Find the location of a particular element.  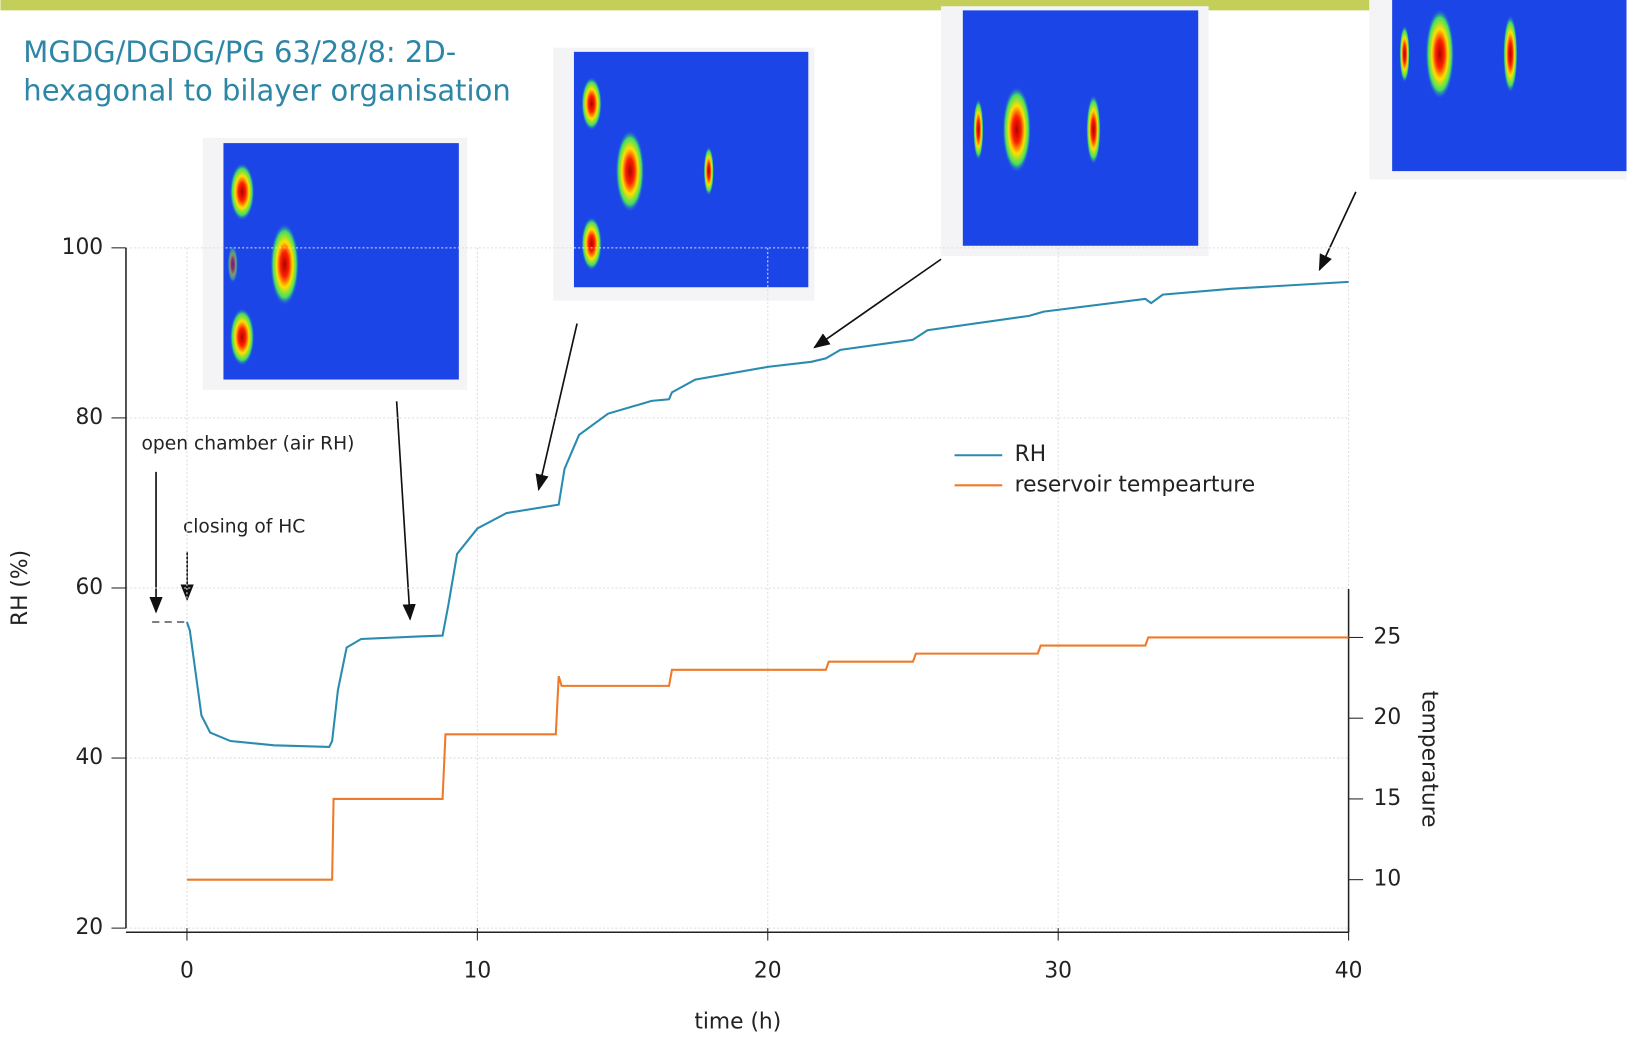

y2-tick-label: 20 is located at coordinates (1387, 717).